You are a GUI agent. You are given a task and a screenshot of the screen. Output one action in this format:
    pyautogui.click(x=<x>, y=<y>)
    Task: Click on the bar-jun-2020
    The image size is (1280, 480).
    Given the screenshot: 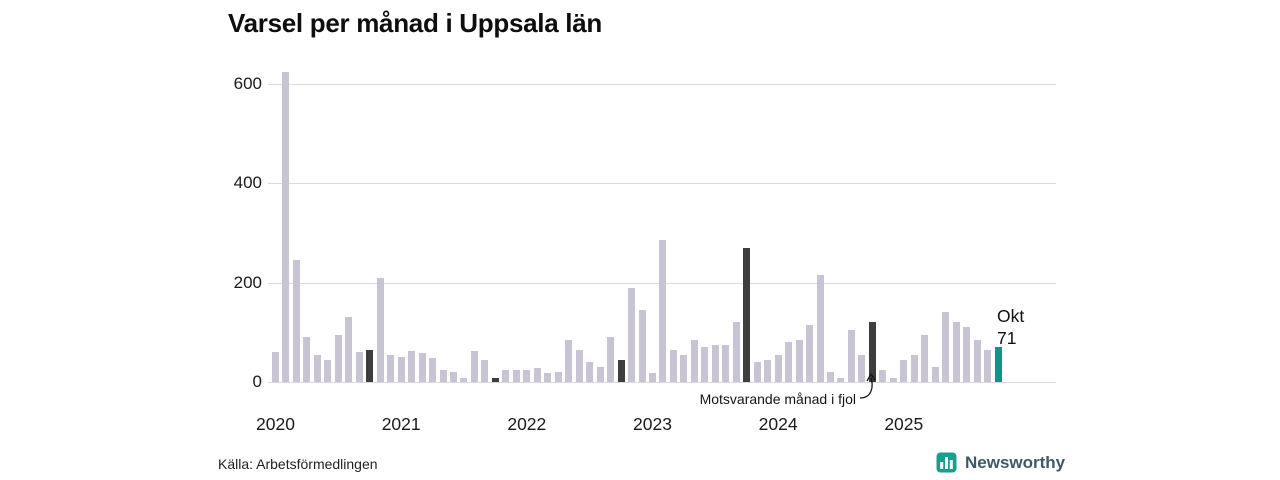 What is the action you would take?
    pyautogui.click(x=328, y=370)
    